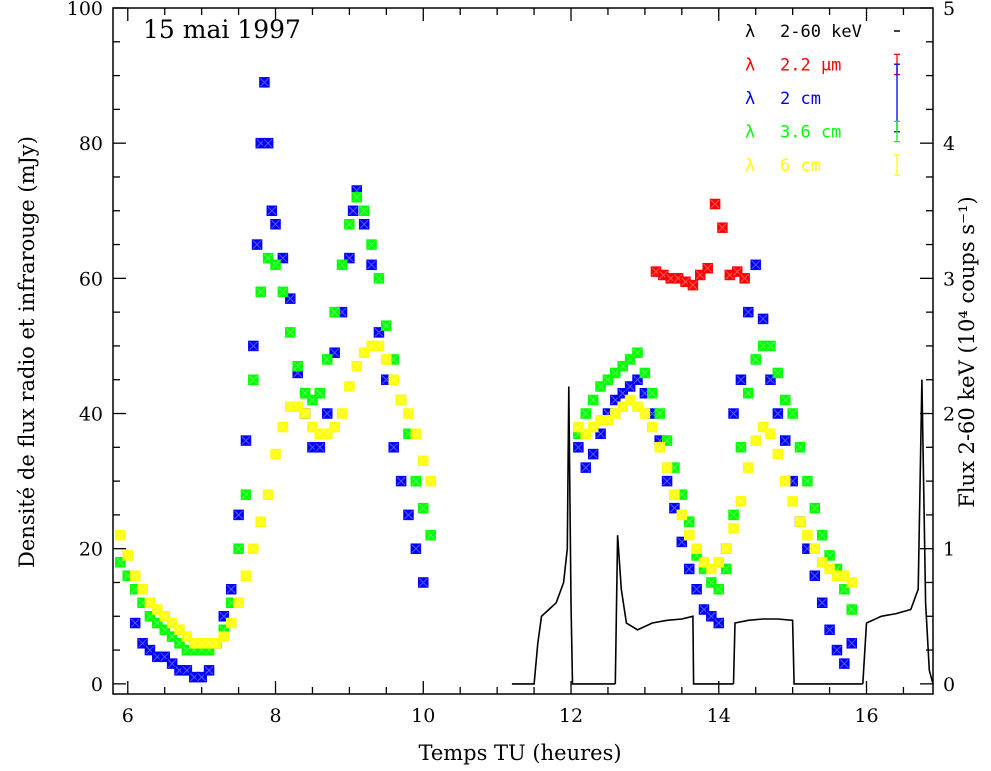 Image resolution: width=991 pixels, height=771 pixels. I want to click on y-axis-left: 0 20 40 60 80 100, so click(96, 348).